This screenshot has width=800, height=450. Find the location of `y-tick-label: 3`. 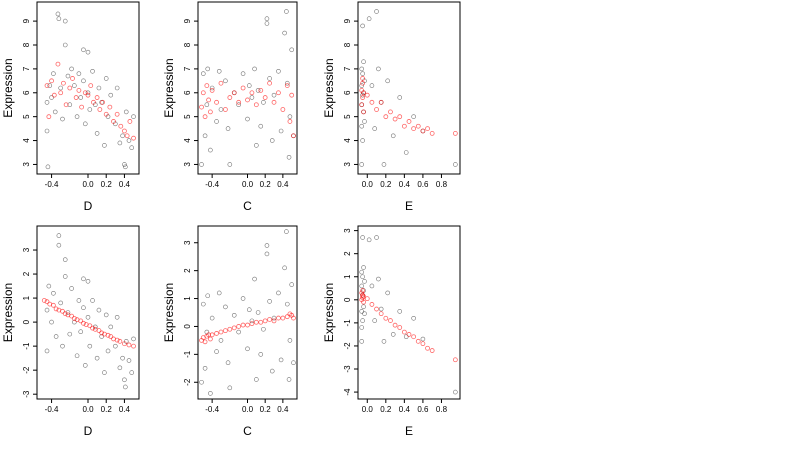

y-tick-label: 3 is located at coordinates (347, 164).